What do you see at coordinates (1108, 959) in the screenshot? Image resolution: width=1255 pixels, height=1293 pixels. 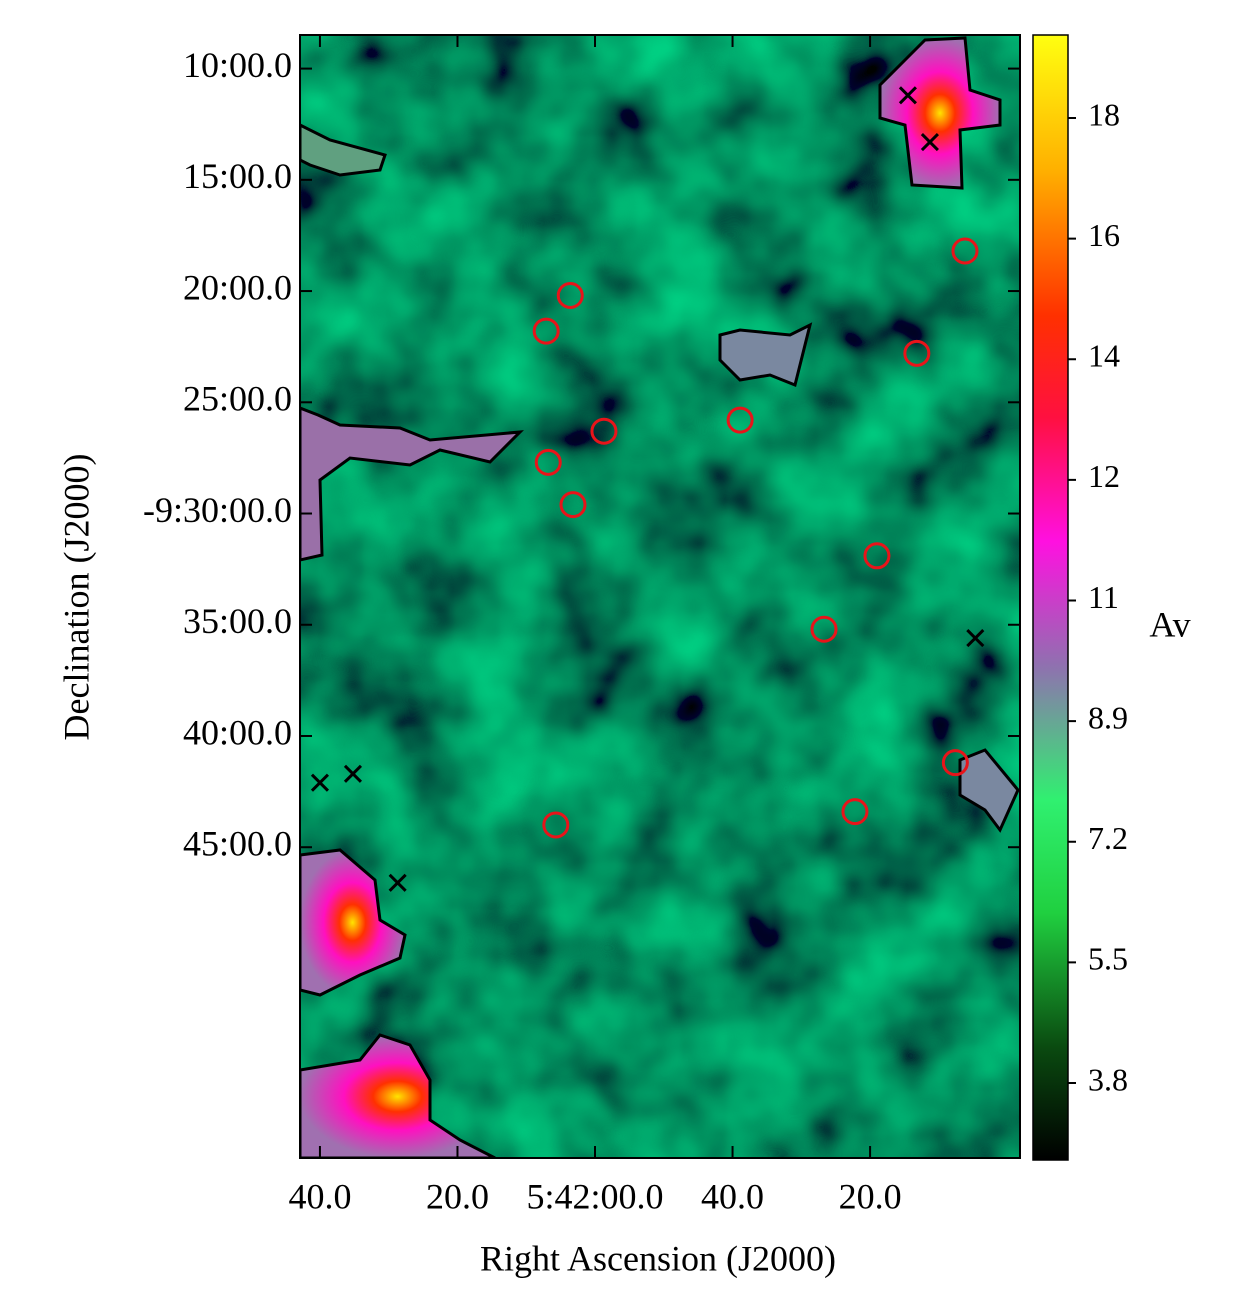 I see `colorbar-tick-label: 5.5` at bounding box center [1108, 959].